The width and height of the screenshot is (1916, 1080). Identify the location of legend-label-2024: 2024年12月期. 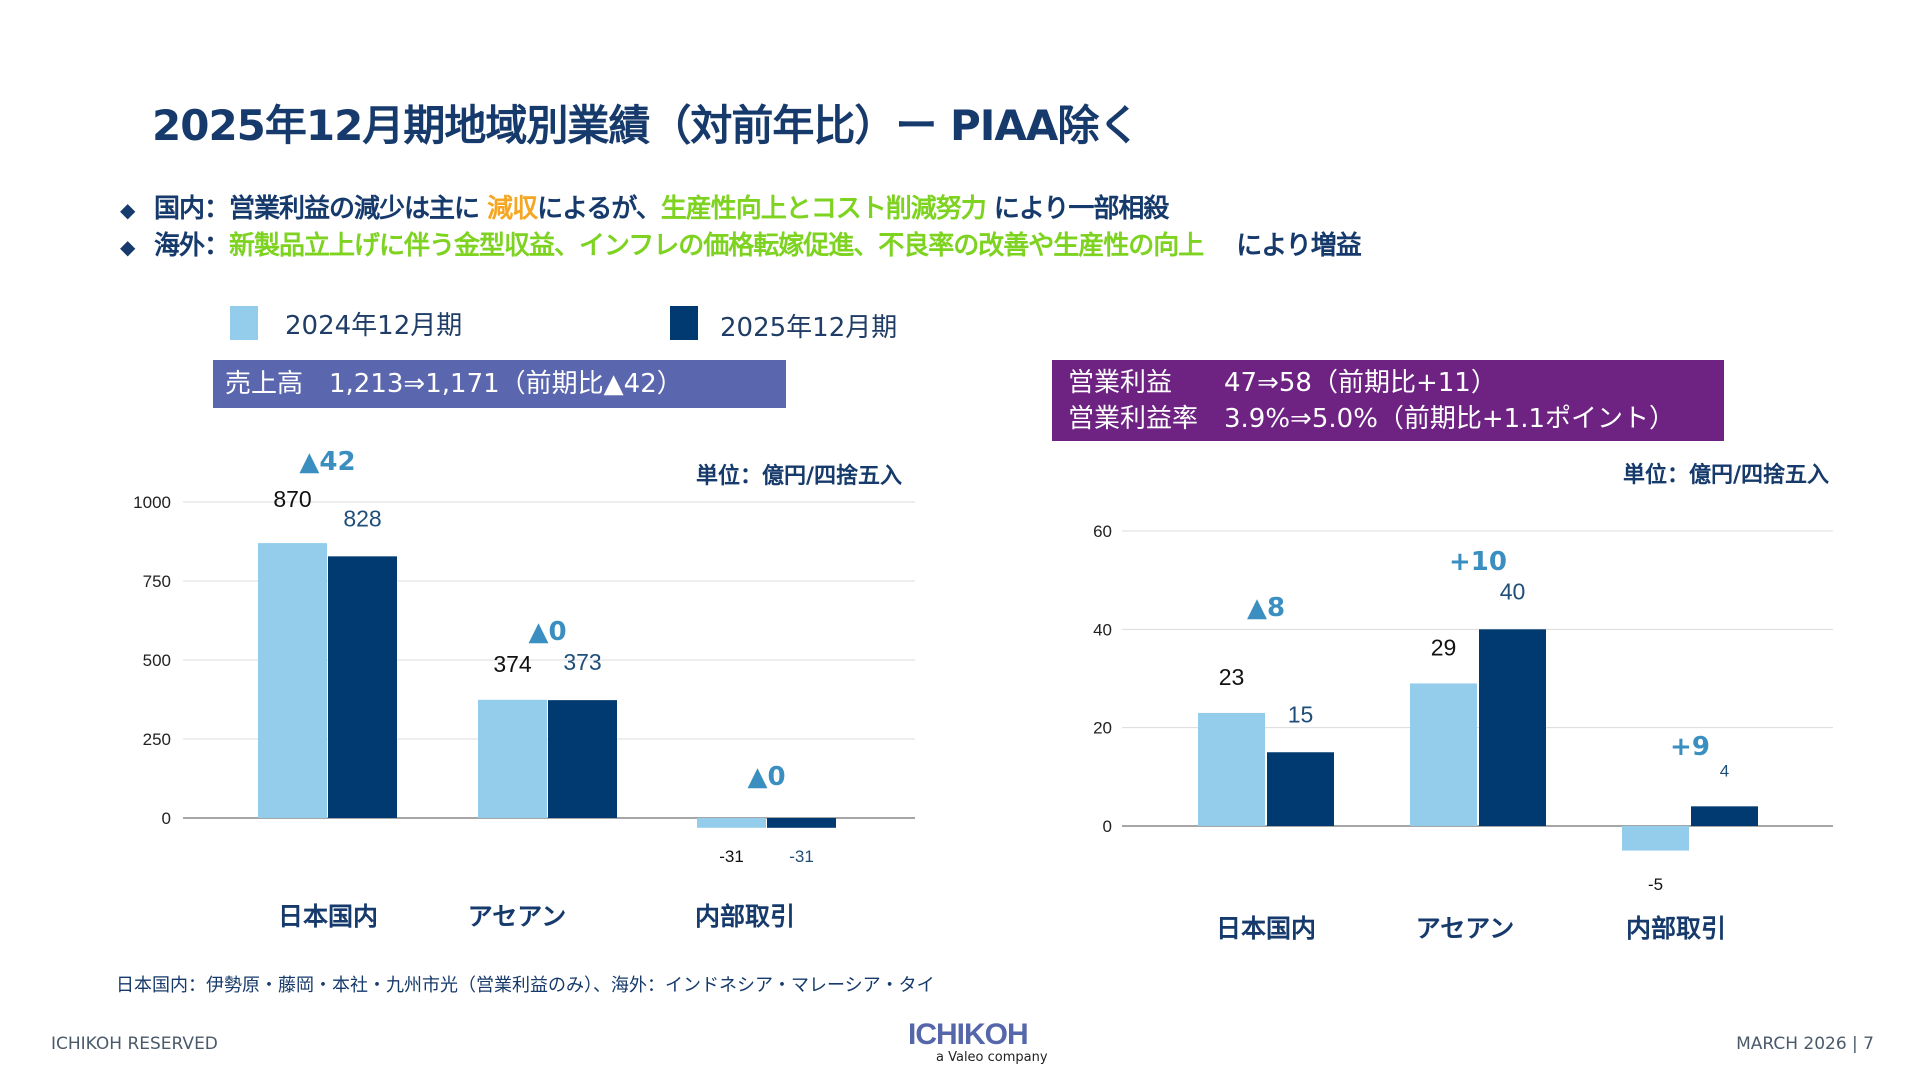
(374, 326).